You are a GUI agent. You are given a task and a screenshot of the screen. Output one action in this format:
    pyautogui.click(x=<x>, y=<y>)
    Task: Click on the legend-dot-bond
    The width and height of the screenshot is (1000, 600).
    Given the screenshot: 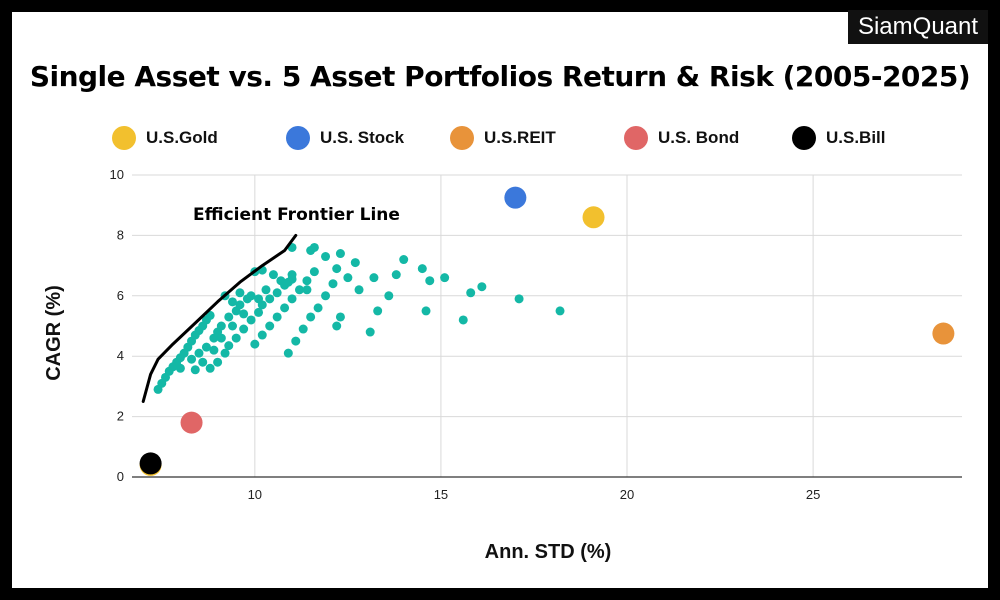 What is the action you would take?
    pyautogui.click(x=636, y=138)
    